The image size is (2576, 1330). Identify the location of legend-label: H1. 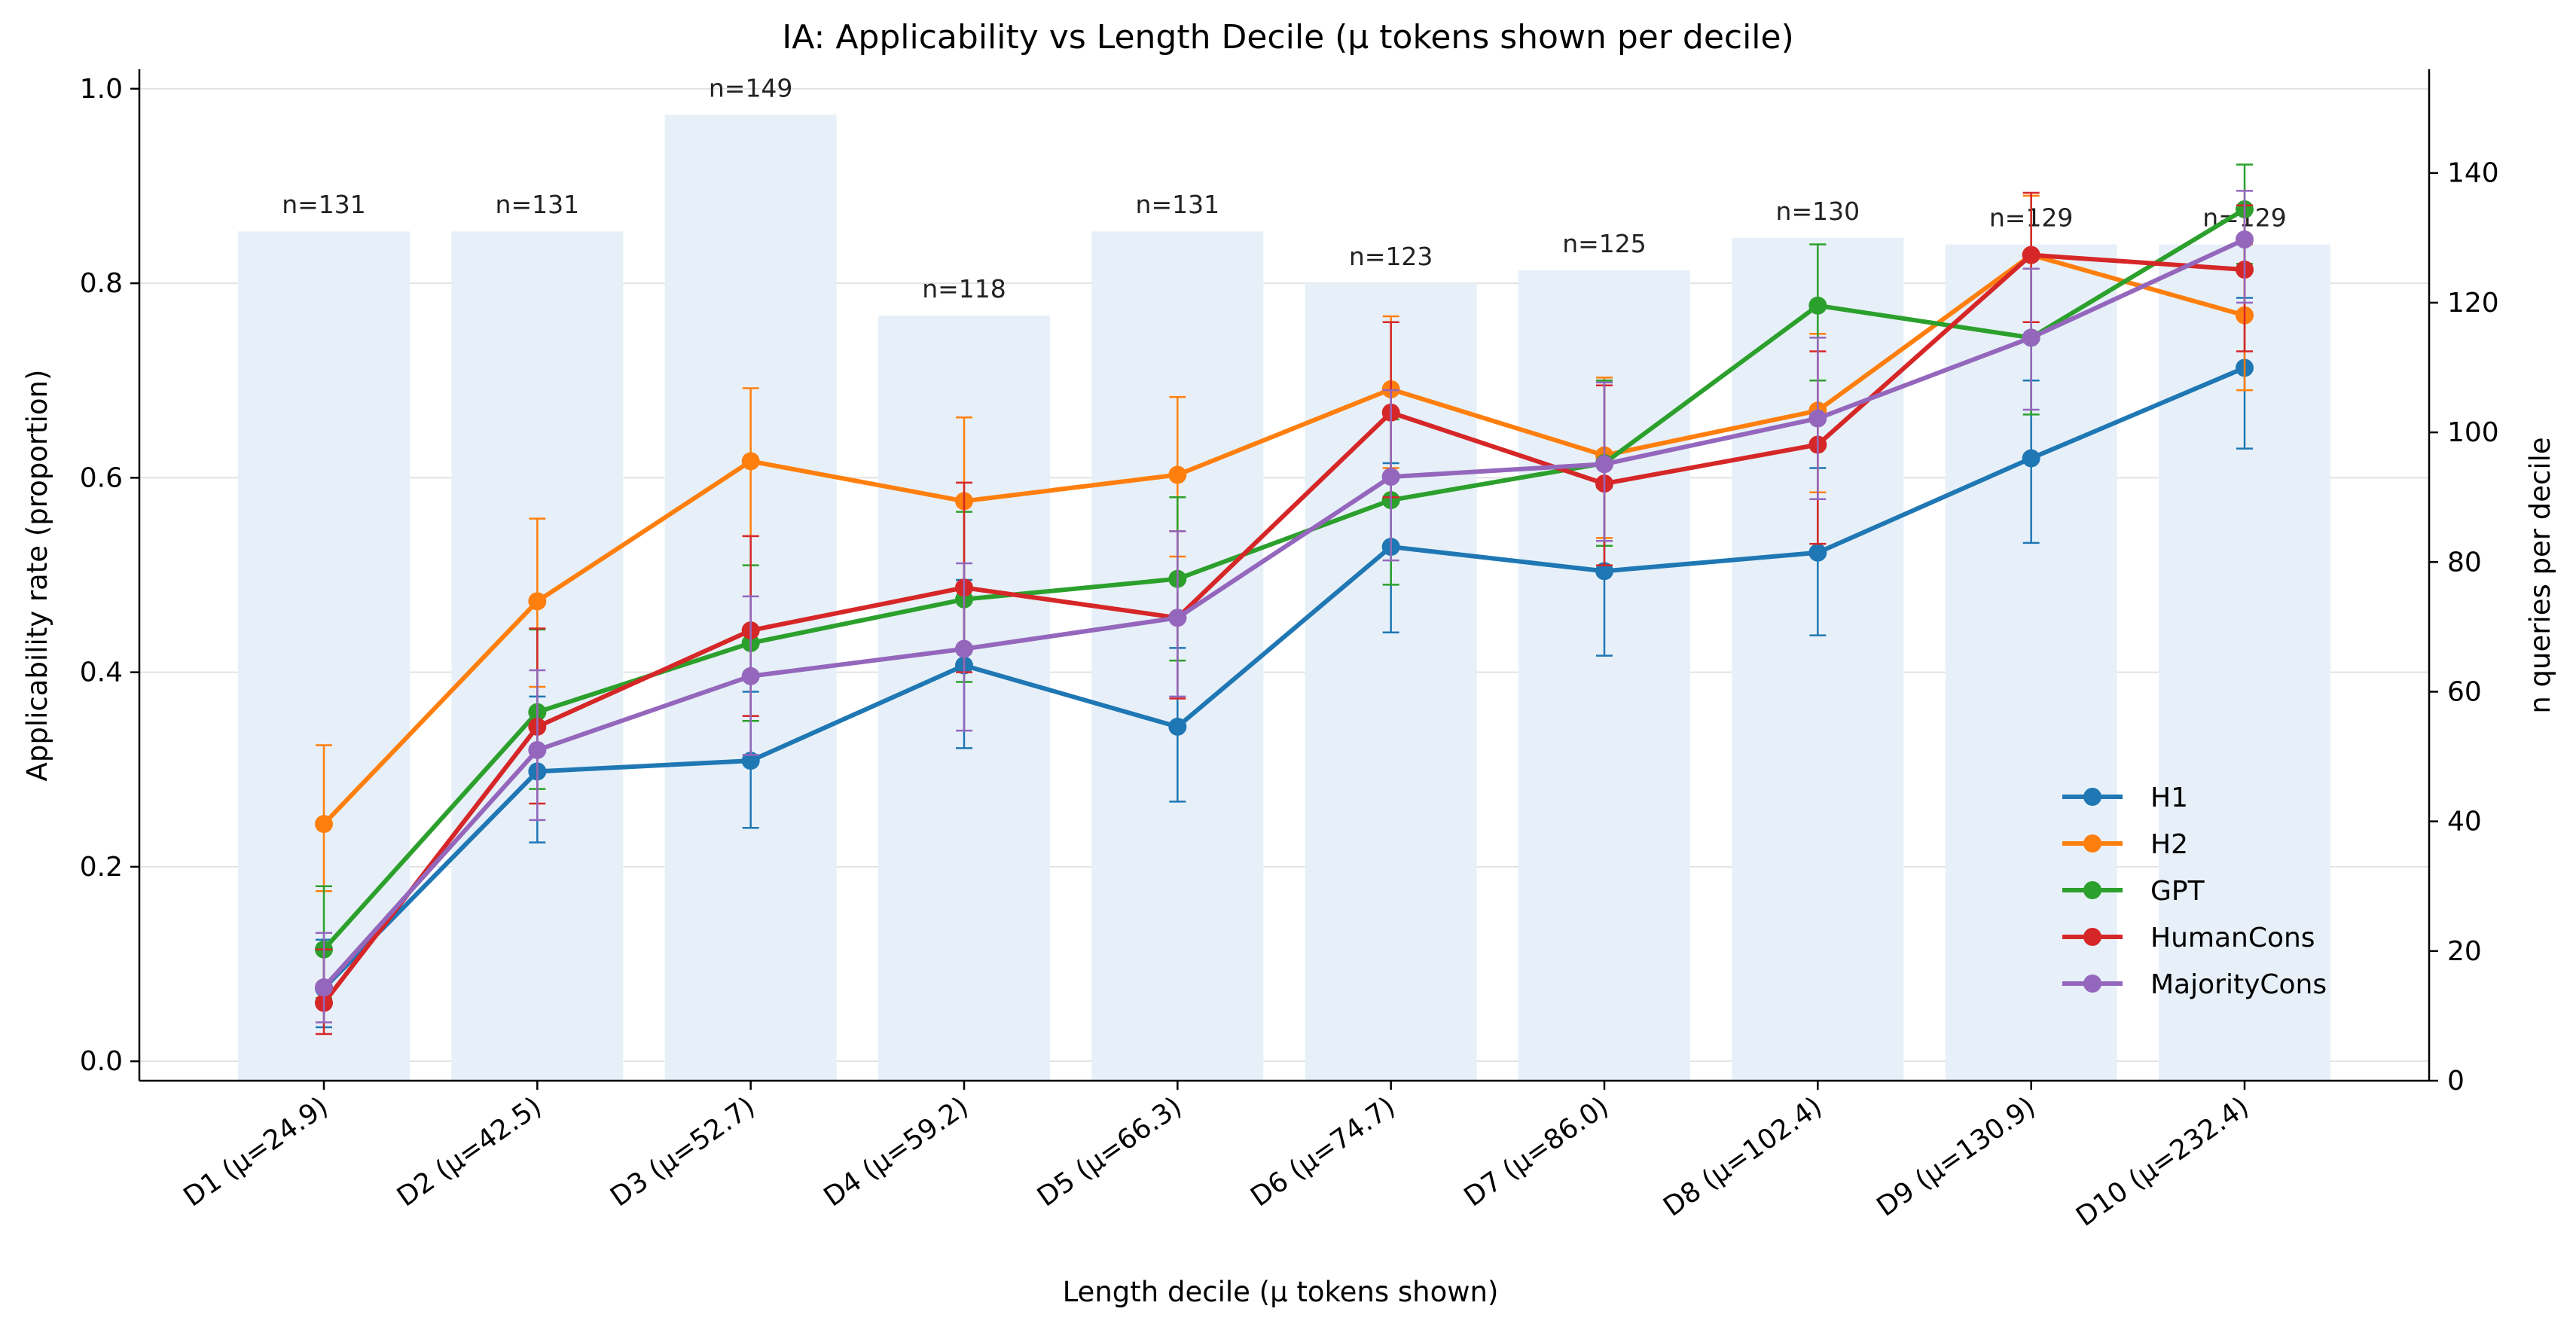
(2169, 797).